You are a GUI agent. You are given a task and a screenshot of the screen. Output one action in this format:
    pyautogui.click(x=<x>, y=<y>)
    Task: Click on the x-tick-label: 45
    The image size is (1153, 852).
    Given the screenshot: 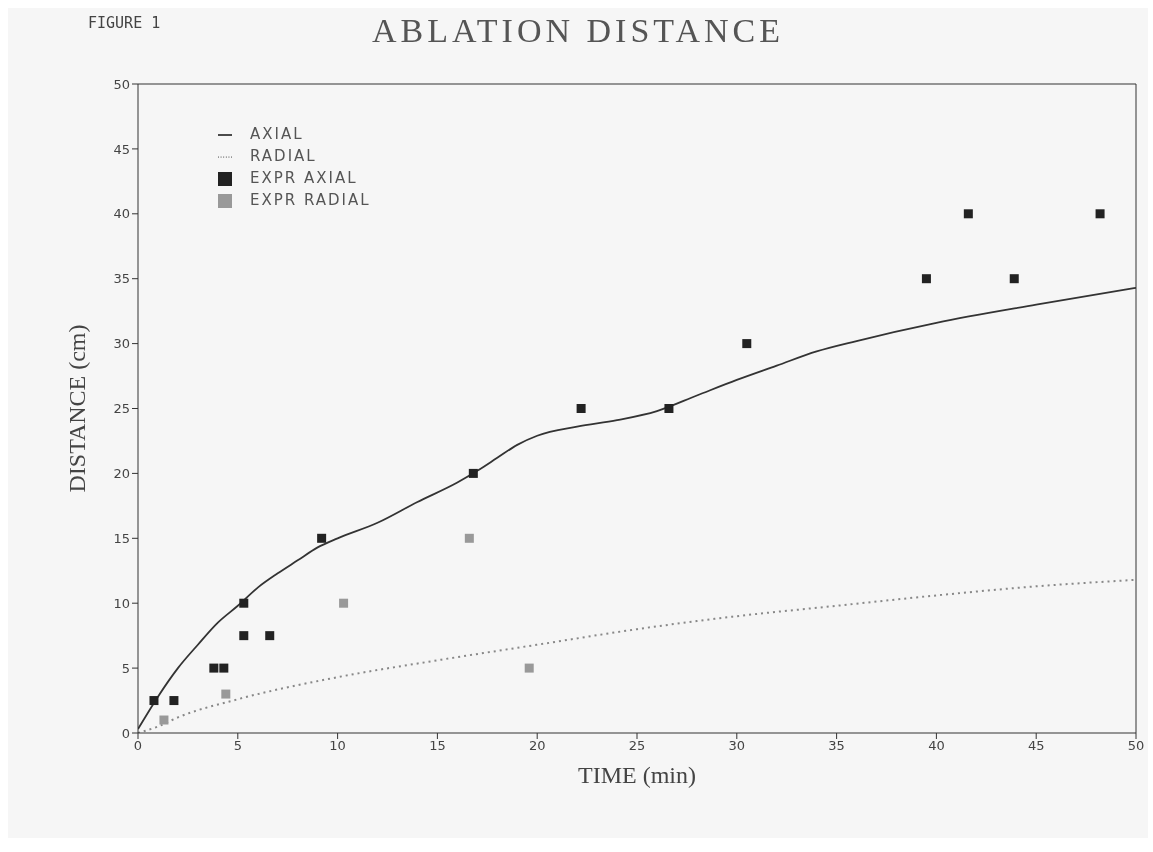 What is the action you would take?
    pyautogui.click(x=1036, y=746)
    